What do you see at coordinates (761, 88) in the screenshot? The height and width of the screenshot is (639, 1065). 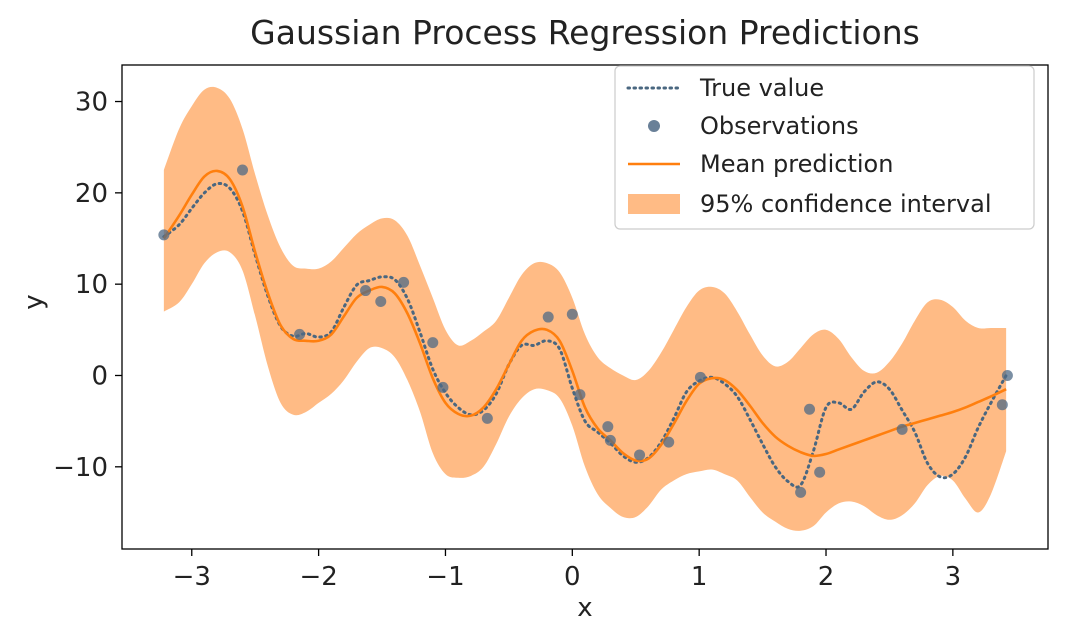 I see `legend-true-value-label: True value` at bounding box center [761, 88].